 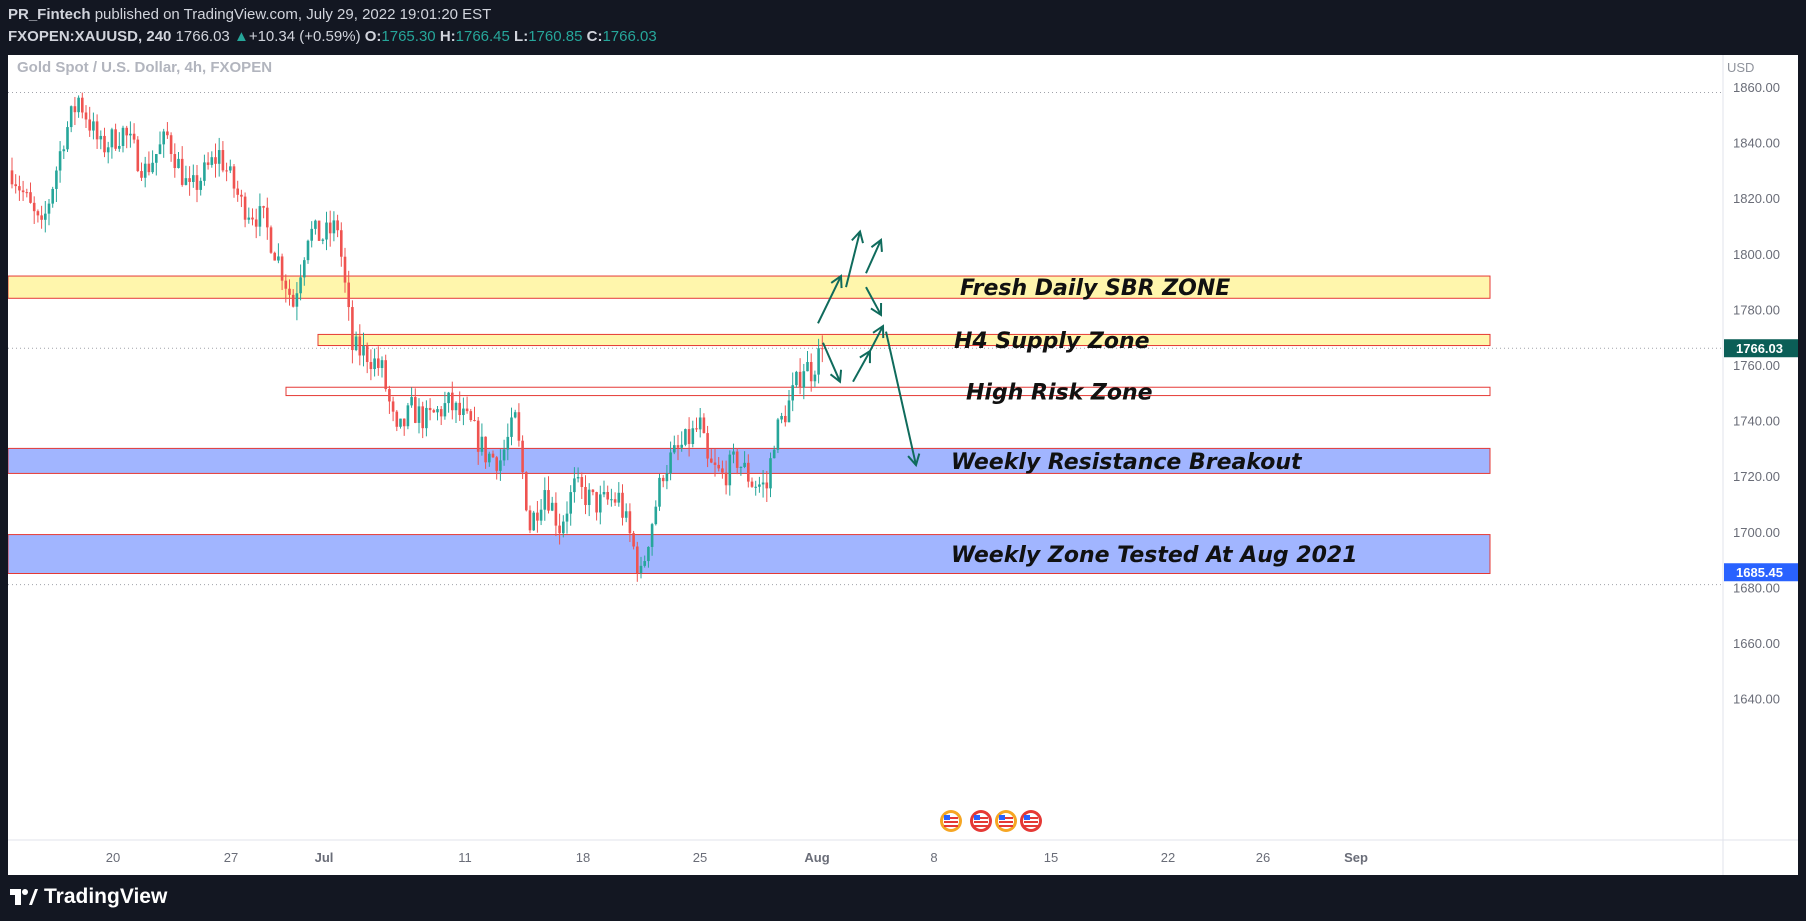 I want to click on price-tick-label: 1700.00, so click(x=1756, y=532).